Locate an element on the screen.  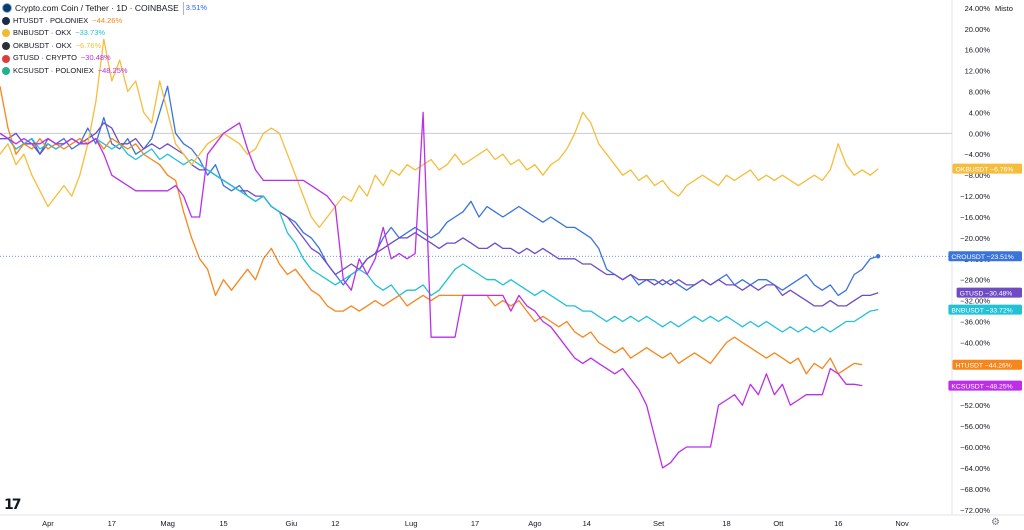
badge-htusdt is located at coordinates (987, 364).